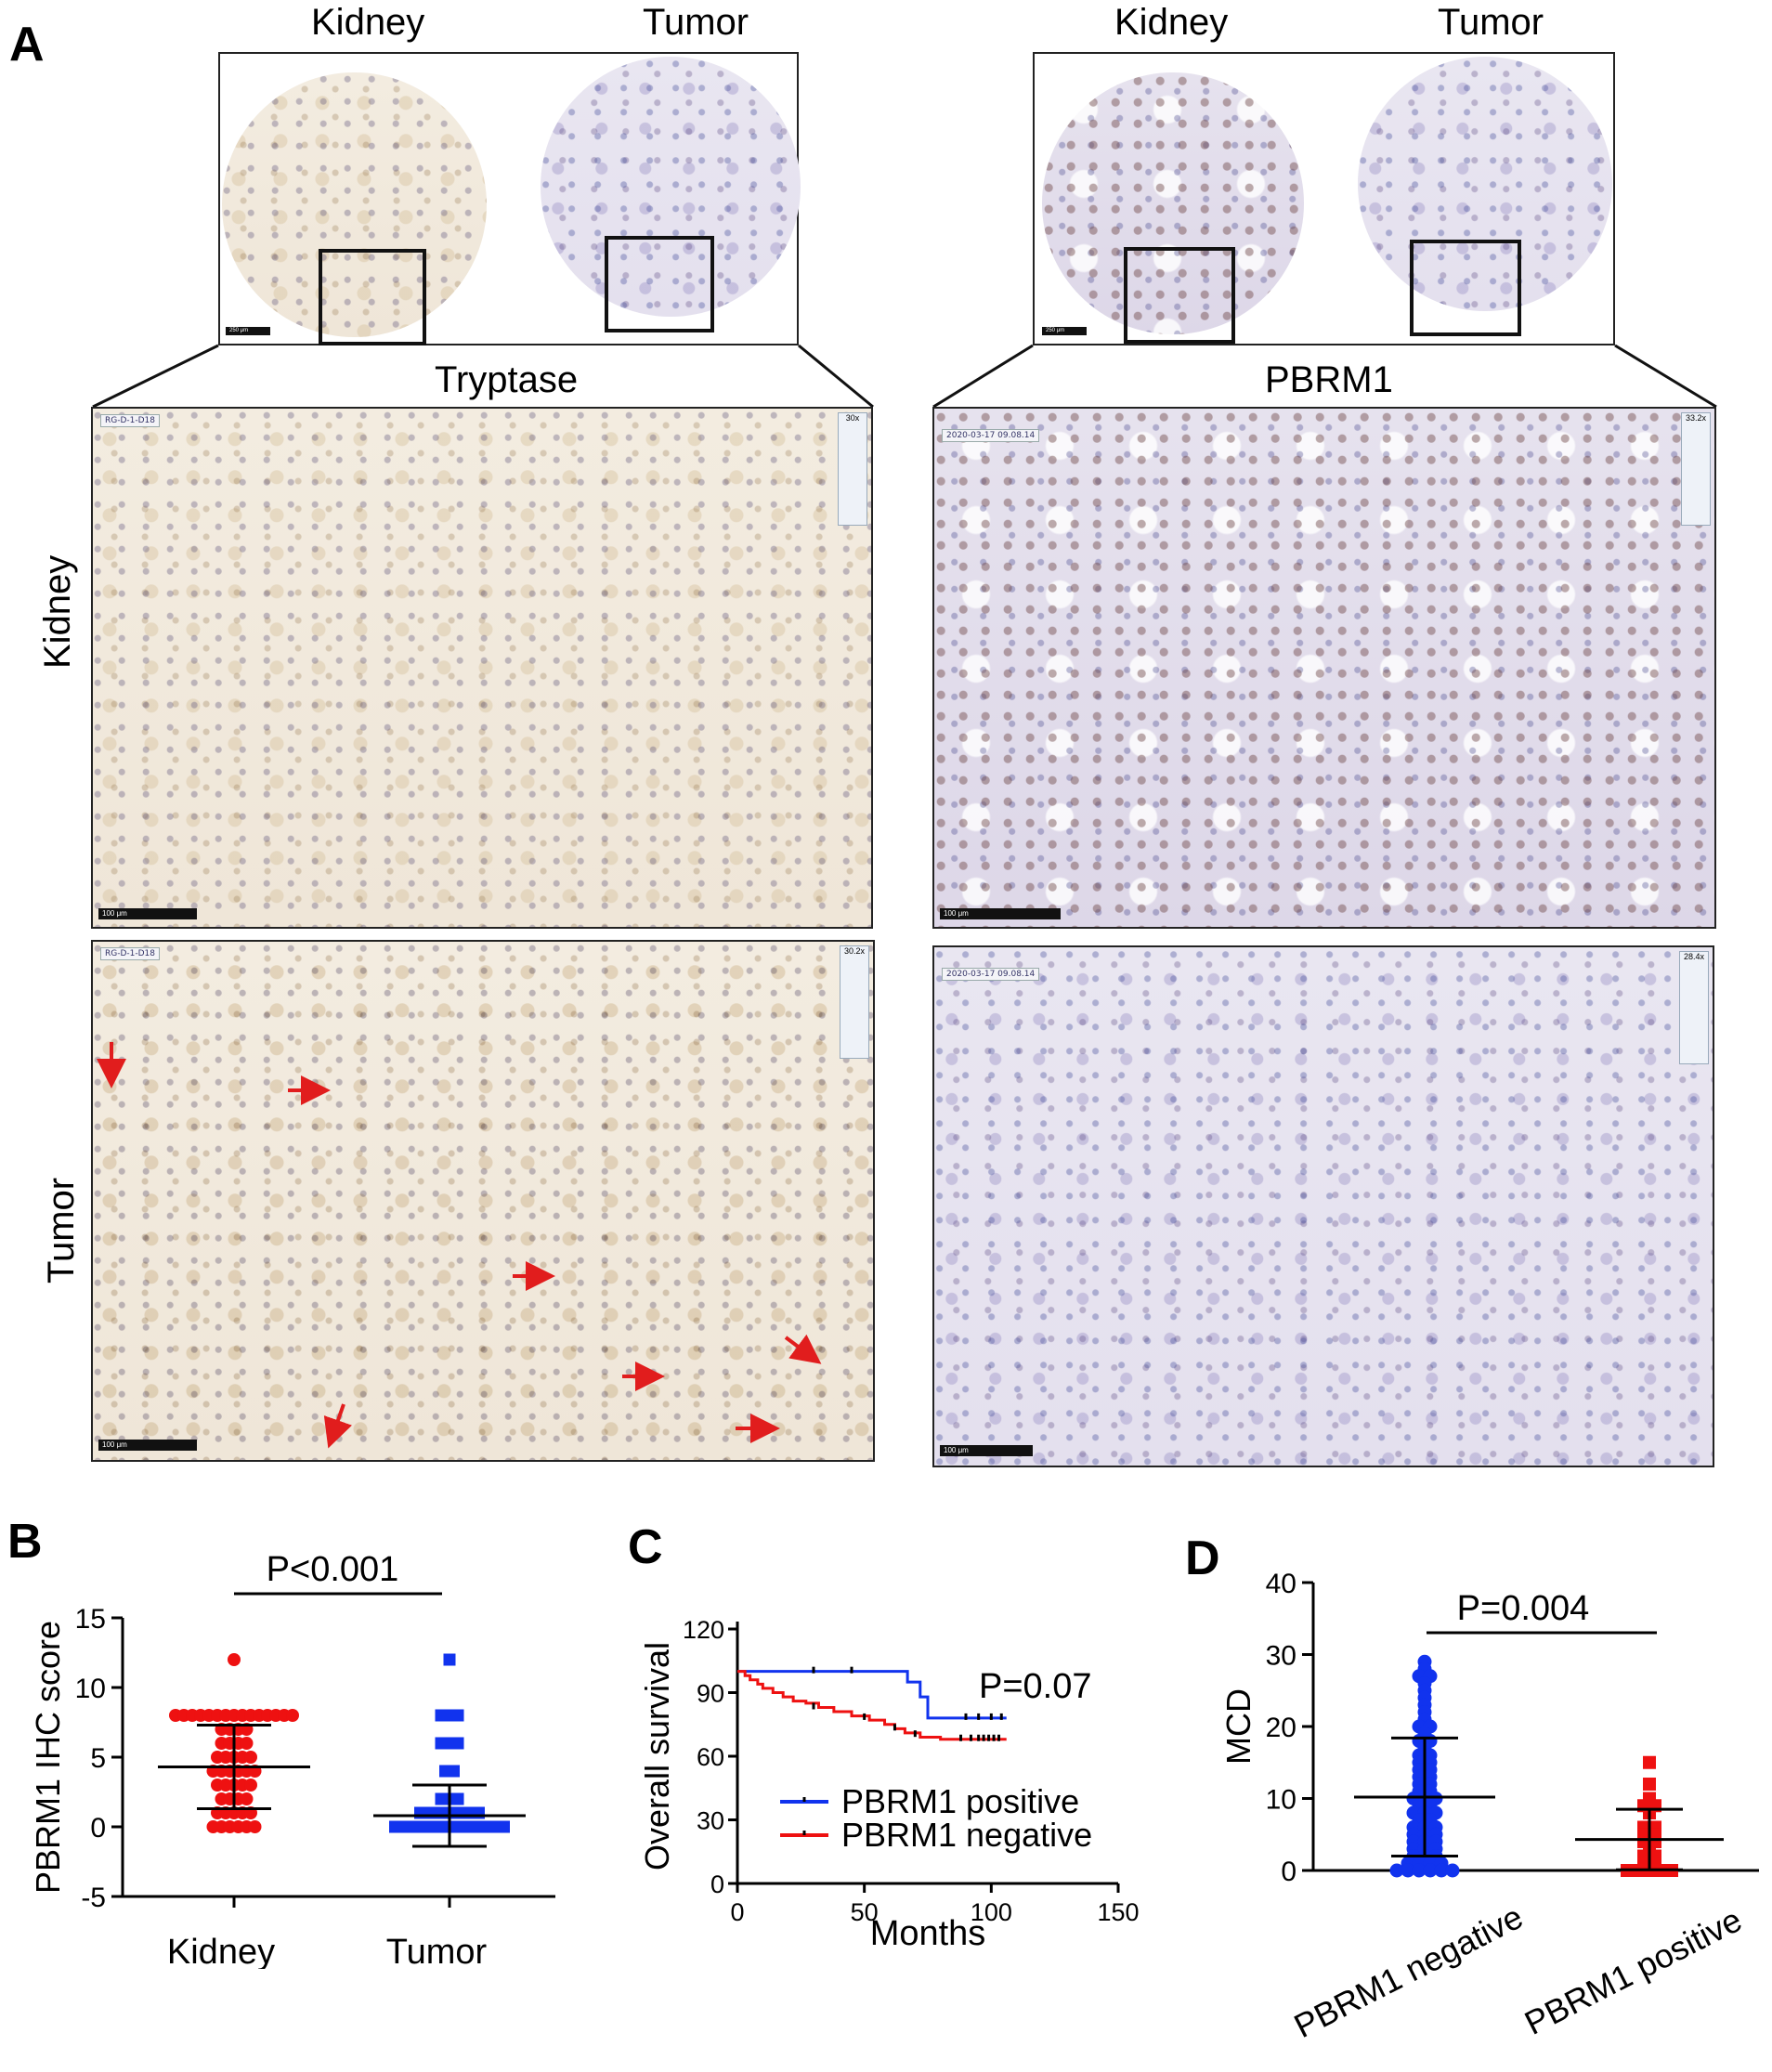  I want to click on viewer-controls: 33.2x, so click(1696, 469).